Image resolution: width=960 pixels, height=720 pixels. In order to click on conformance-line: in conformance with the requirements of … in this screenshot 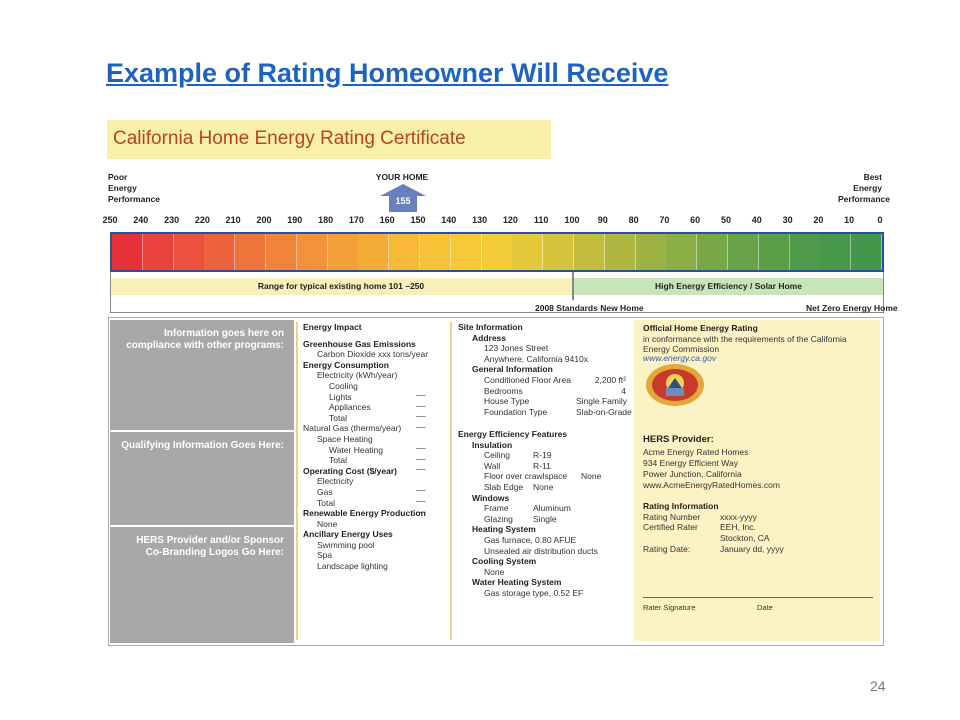, I will do `click(745, 339)`.